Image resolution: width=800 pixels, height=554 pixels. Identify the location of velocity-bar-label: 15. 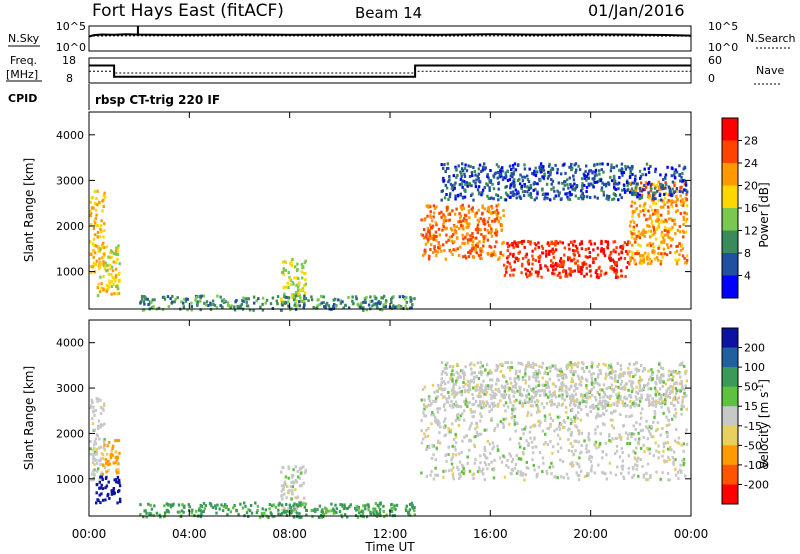
(751, 406).